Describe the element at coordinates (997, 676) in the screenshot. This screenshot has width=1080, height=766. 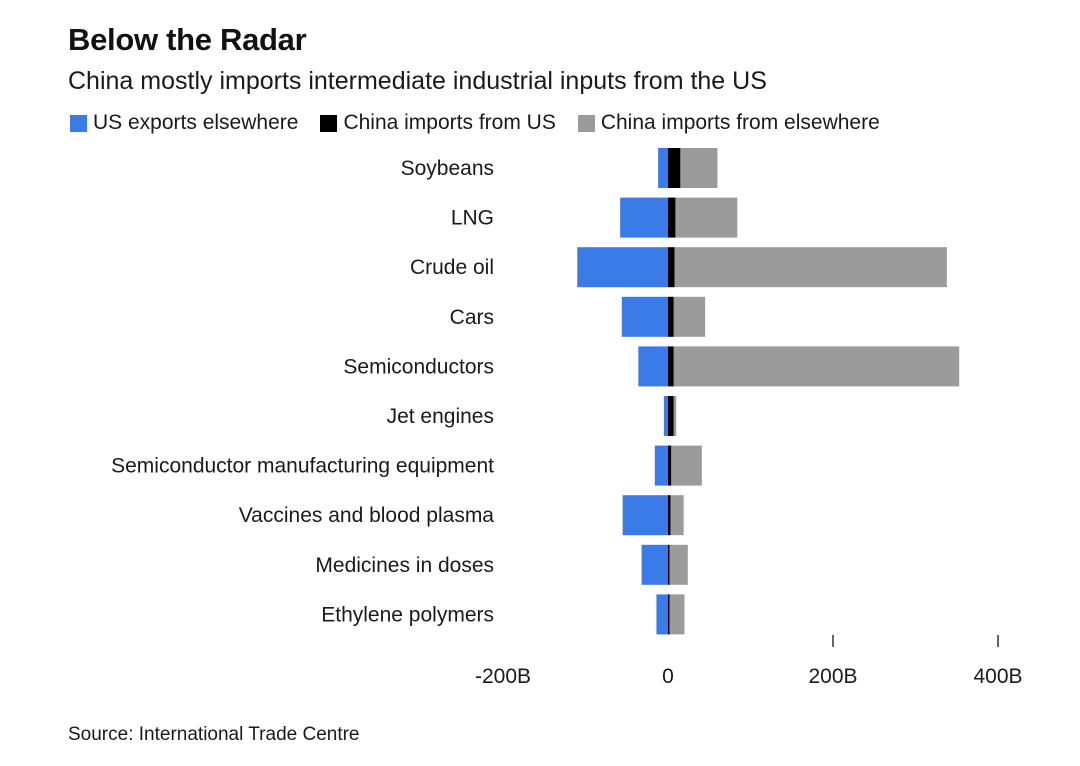
I see `x-tick-label: 400B` at that location.